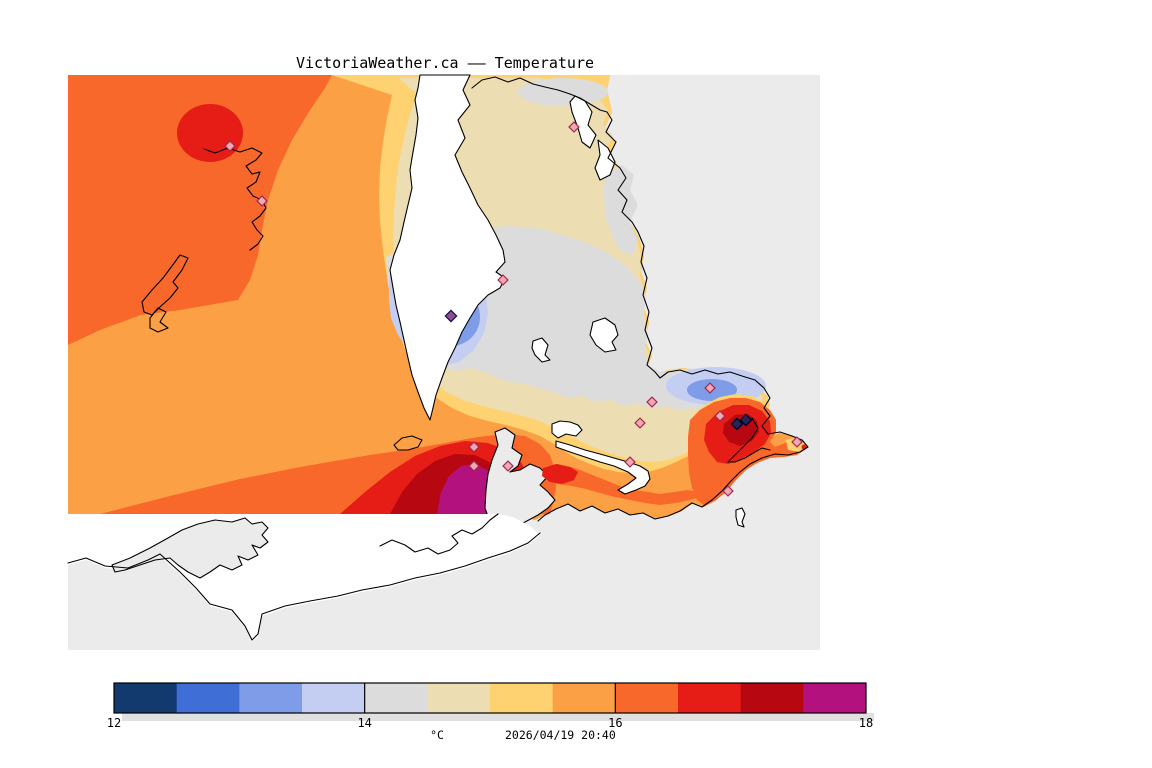  What do you see at coordinates (615, 723) in the screenshot?
I see `colorbar-tick-label: 16` at bounding box center [615, 723].